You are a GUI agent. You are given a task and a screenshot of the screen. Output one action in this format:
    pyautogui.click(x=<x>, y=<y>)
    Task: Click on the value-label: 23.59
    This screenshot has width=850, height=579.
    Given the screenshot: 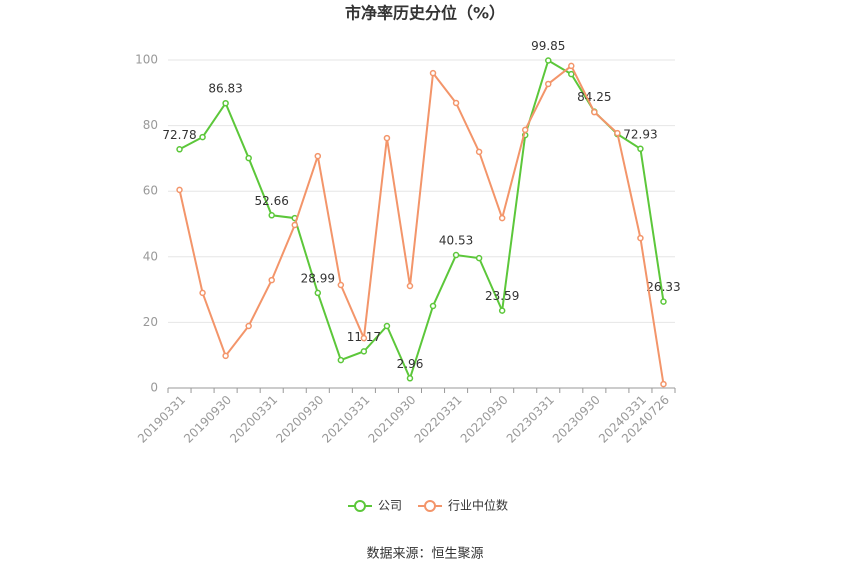 What is the action you would take?
    pyautogui.click(x=502, y=296)
    